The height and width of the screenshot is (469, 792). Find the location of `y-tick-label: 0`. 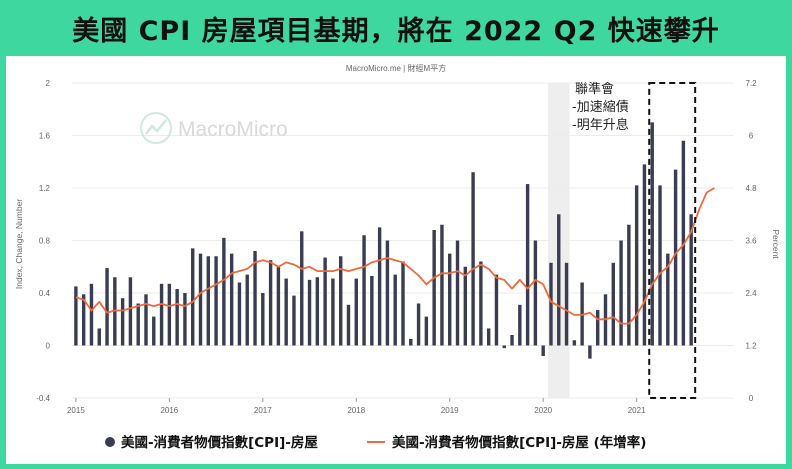

y-tick-label: 0 is located at coordinates (48, 346).